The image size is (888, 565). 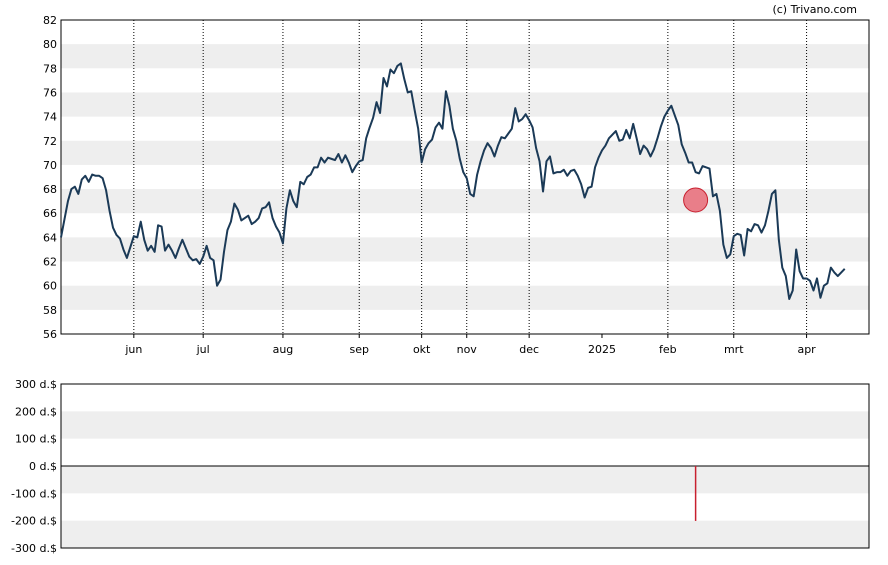 I want to click on x-tick-feb: feb, so click(x=668, y=349).